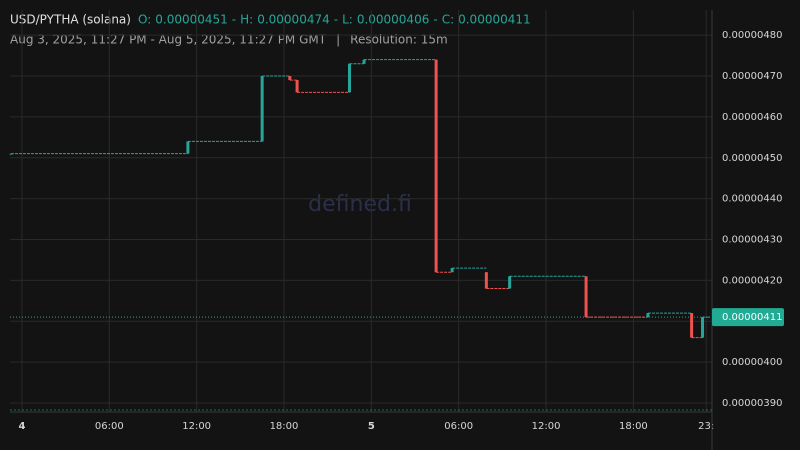 The width and height of the screenshot is (800, 450). I want to click on x-tick-label: 4, so click(21, 426).